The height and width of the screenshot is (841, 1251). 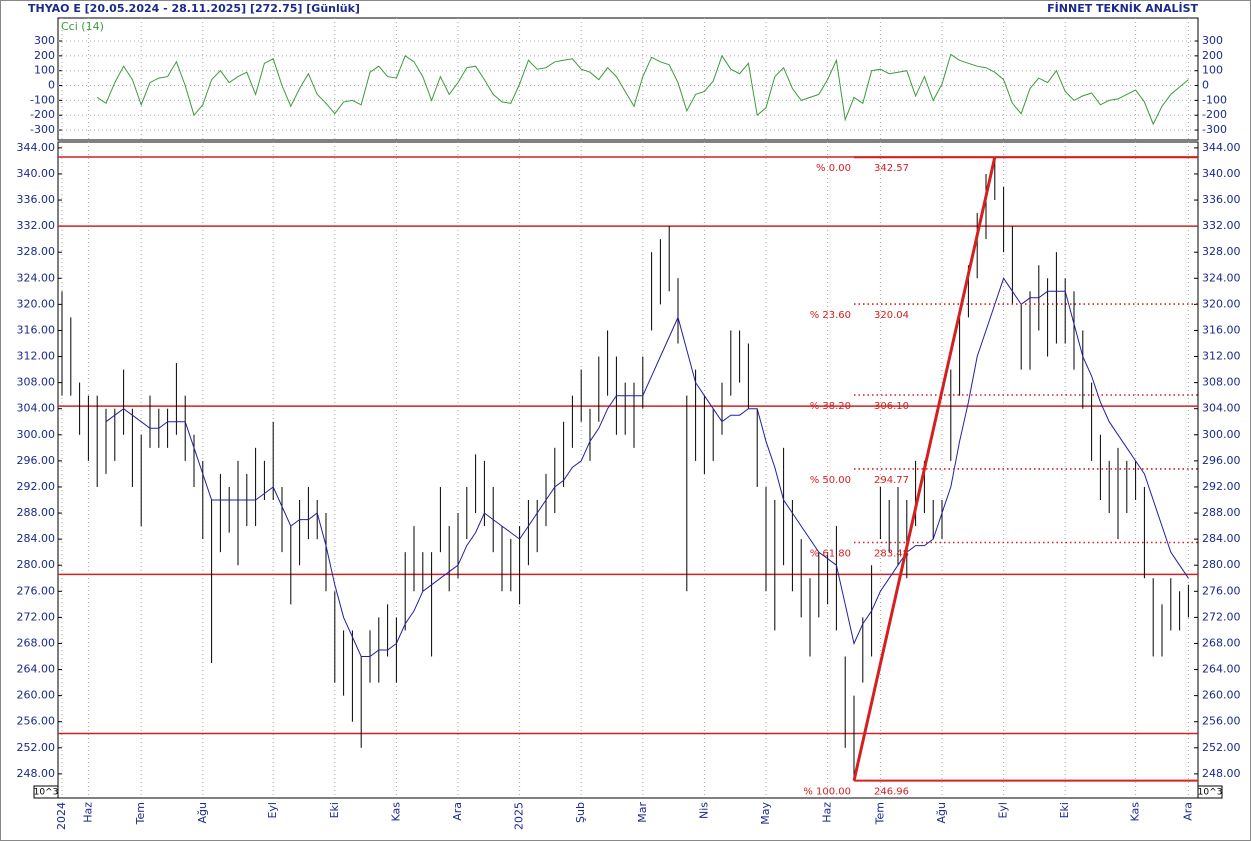 I want to click on x-tick-label: May, so click(x=765, y=813).